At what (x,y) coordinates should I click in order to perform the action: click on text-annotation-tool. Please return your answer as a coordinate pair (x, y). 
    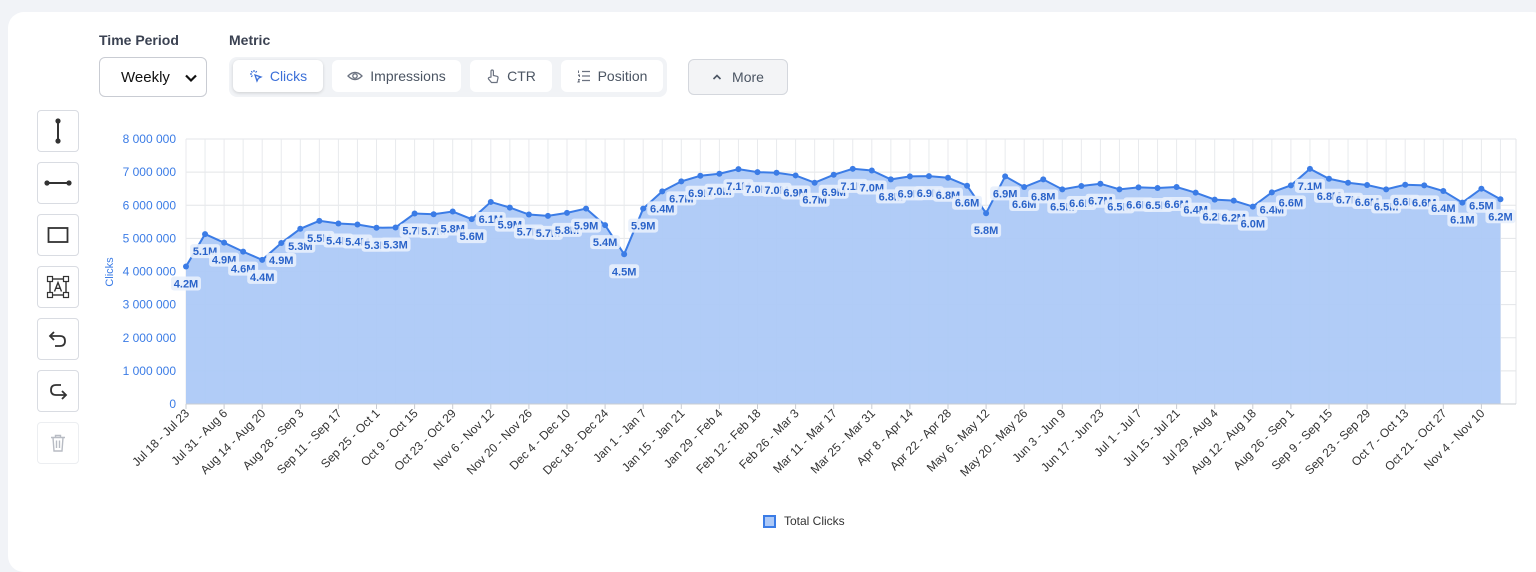
    Looking at the image, I should click on (58, 287).